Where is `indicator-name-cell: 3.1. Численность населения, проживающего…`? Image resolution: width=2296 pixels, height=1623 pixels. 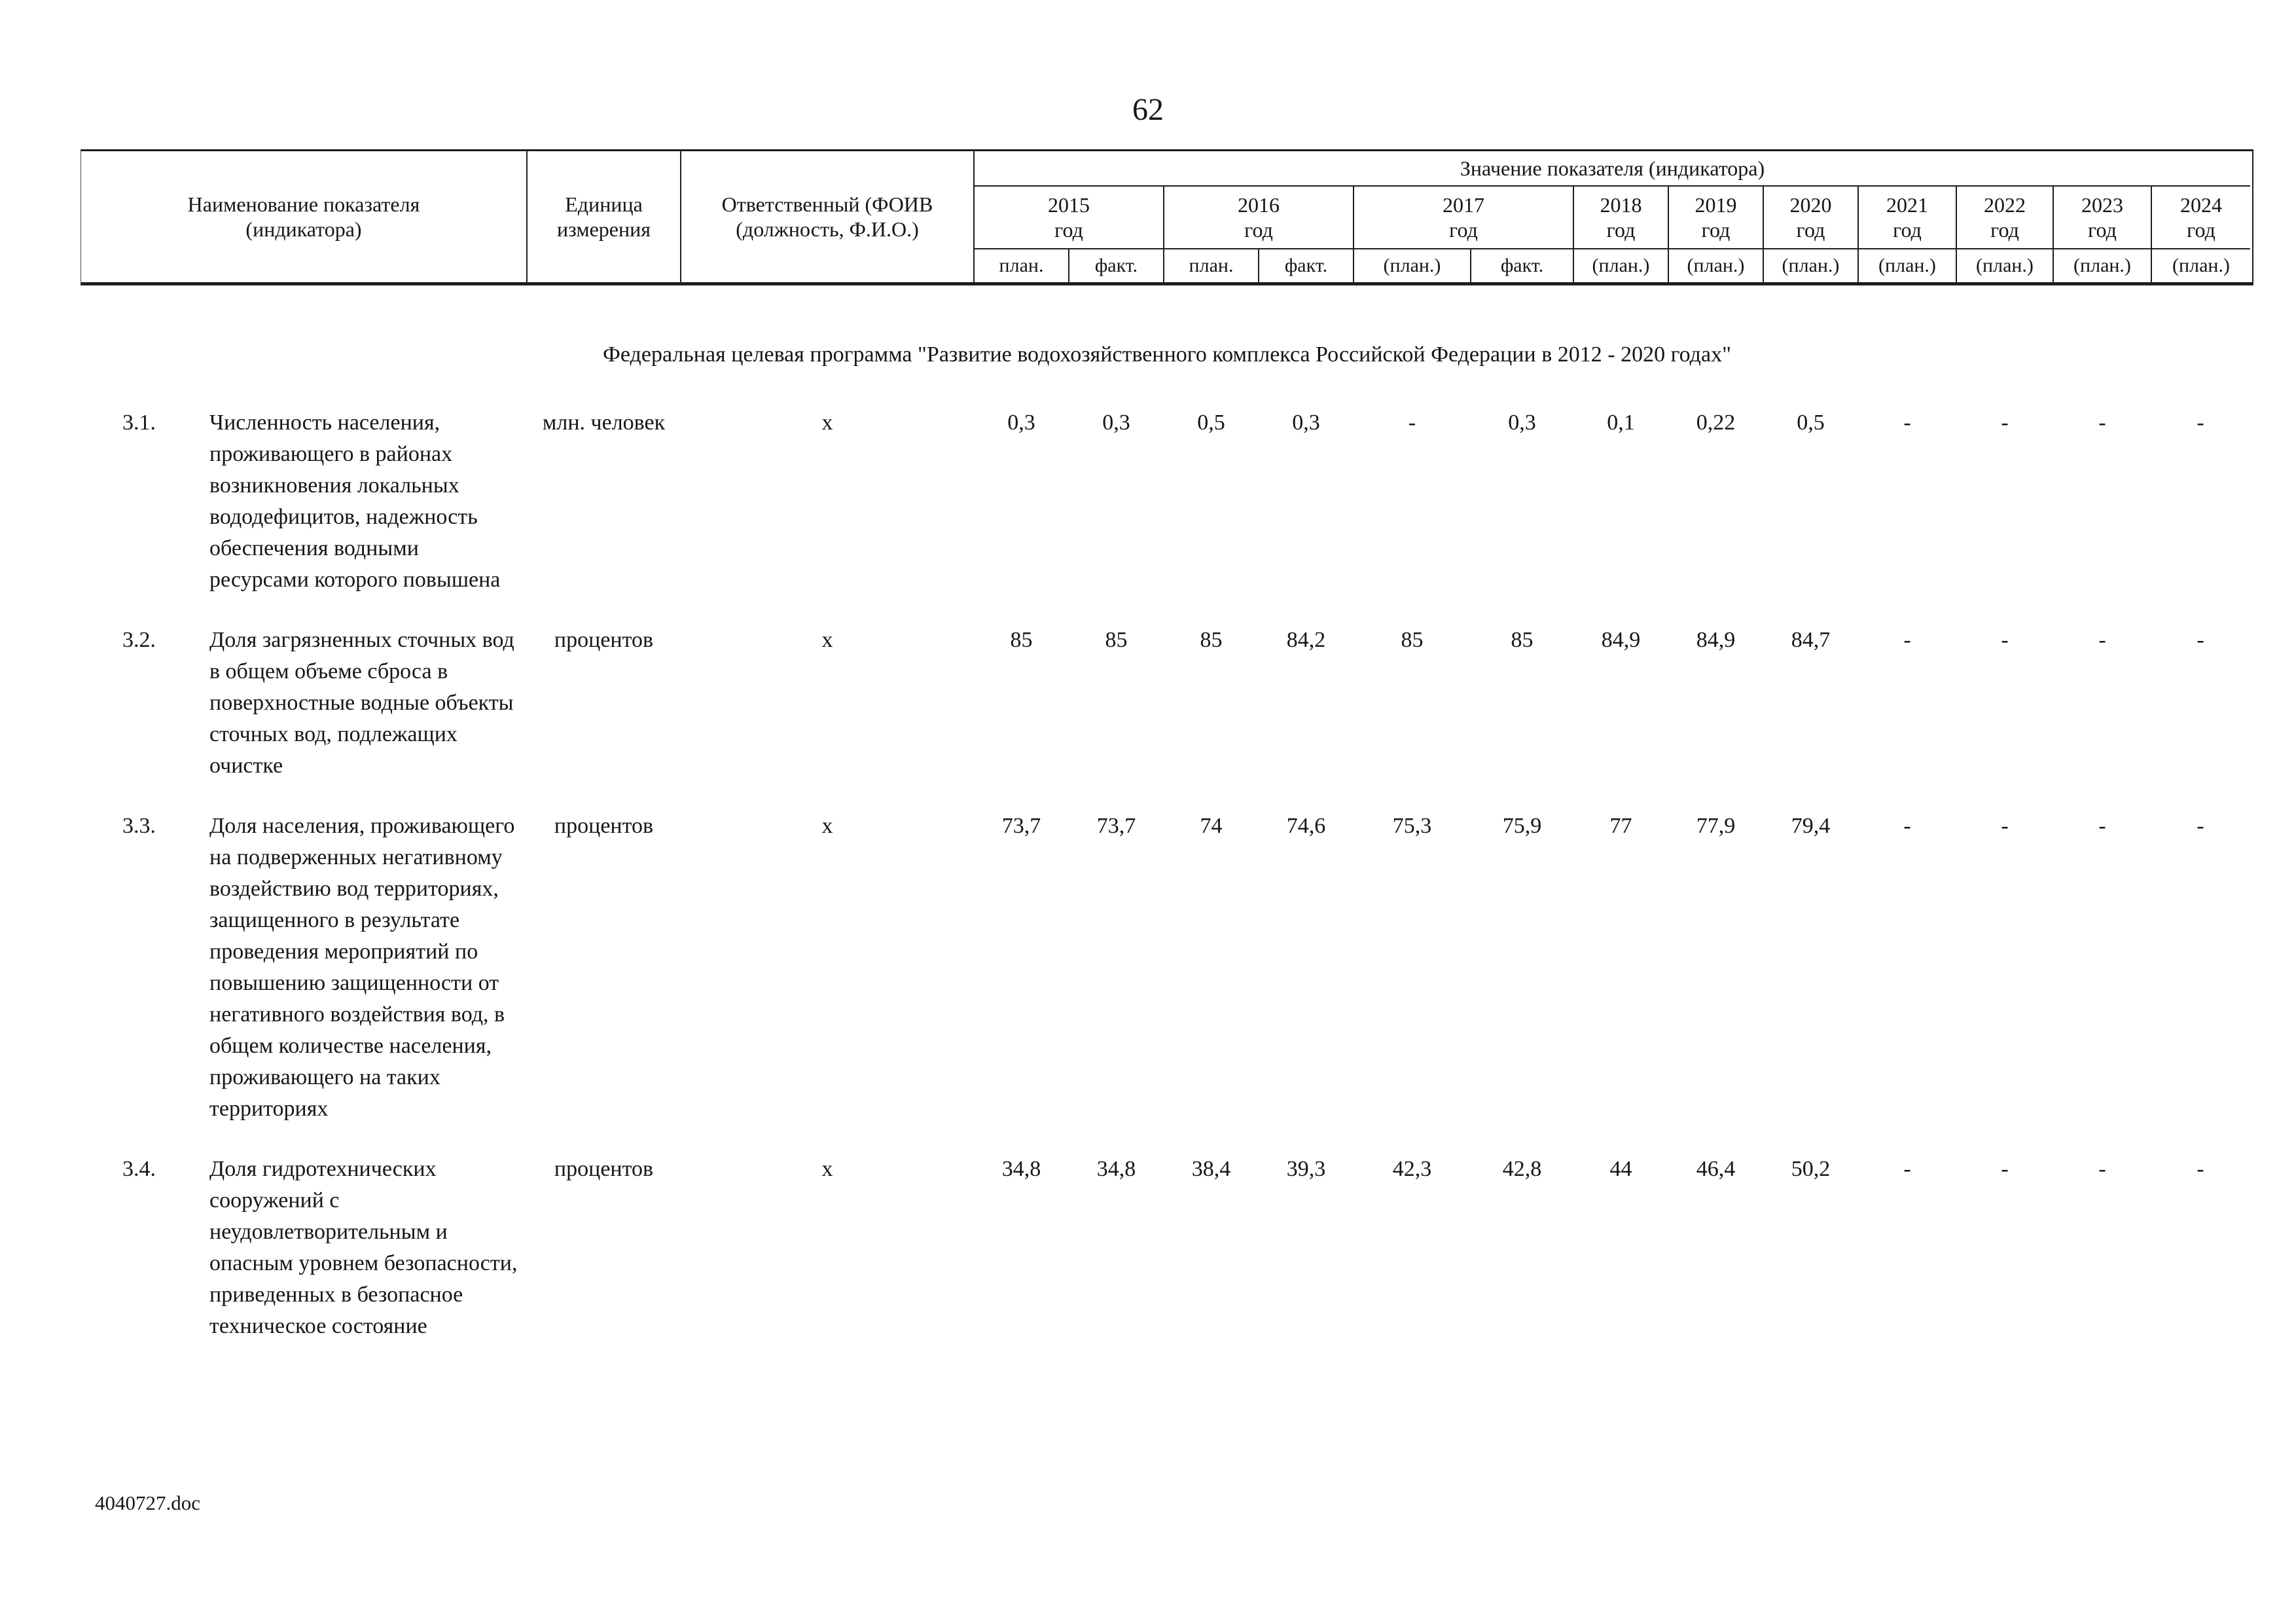
indicator-name-cell: 3.1. Численность населения, проживающего… is located at coordinates (304, 501).